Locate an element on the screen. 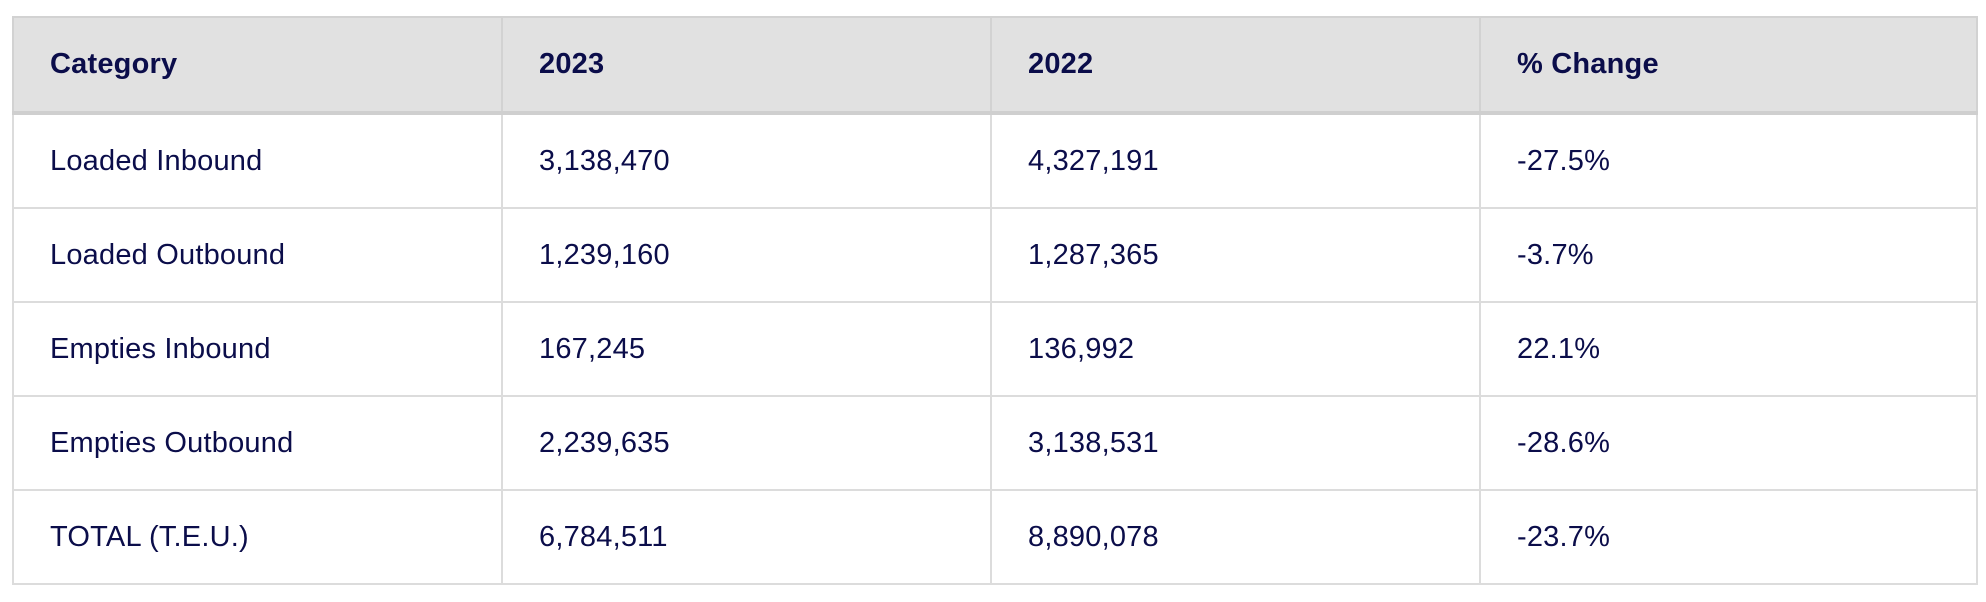  cell-category: Loaded Outbound is located at coordinates (257, 255).